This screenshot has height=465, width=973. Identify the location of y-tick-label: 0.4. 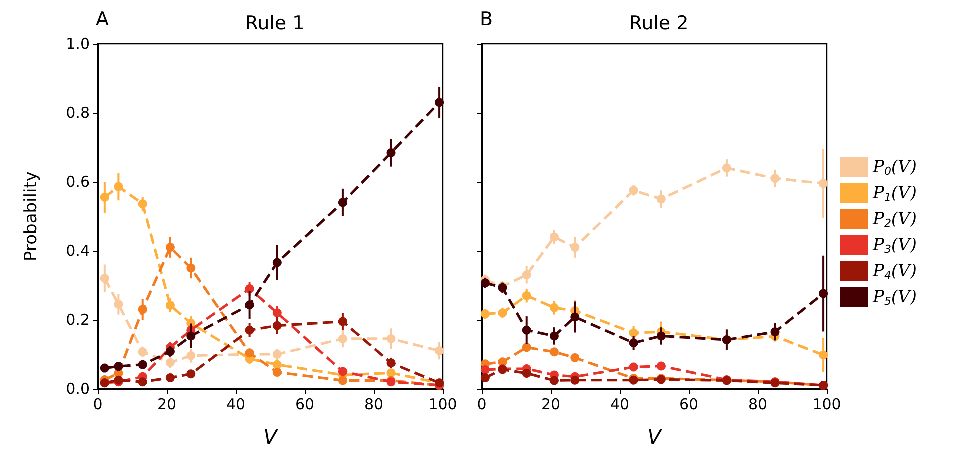
(78, 251).